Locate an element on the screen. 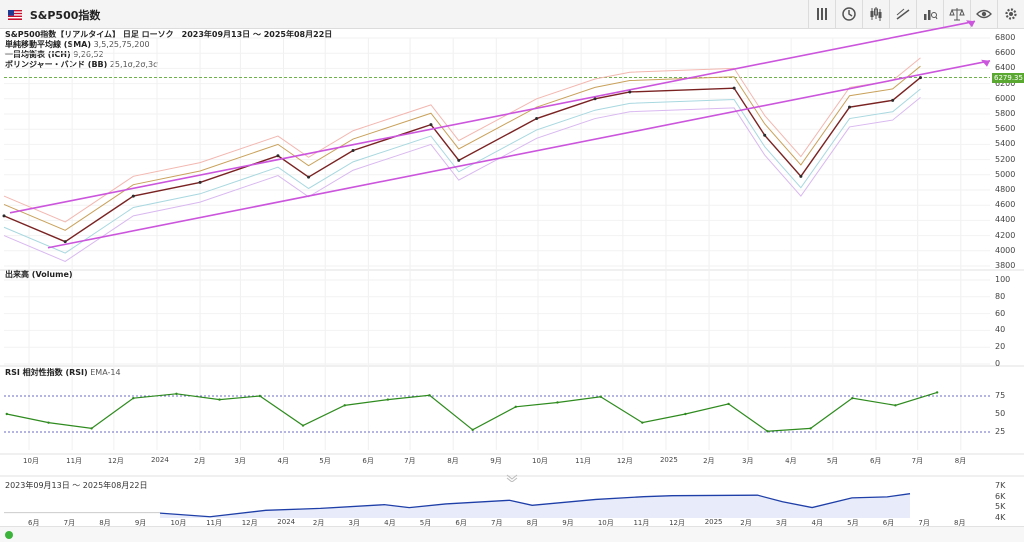 The image size is (1024, 542). volume-tick-label: 0 is located at coordinates (998, 363).